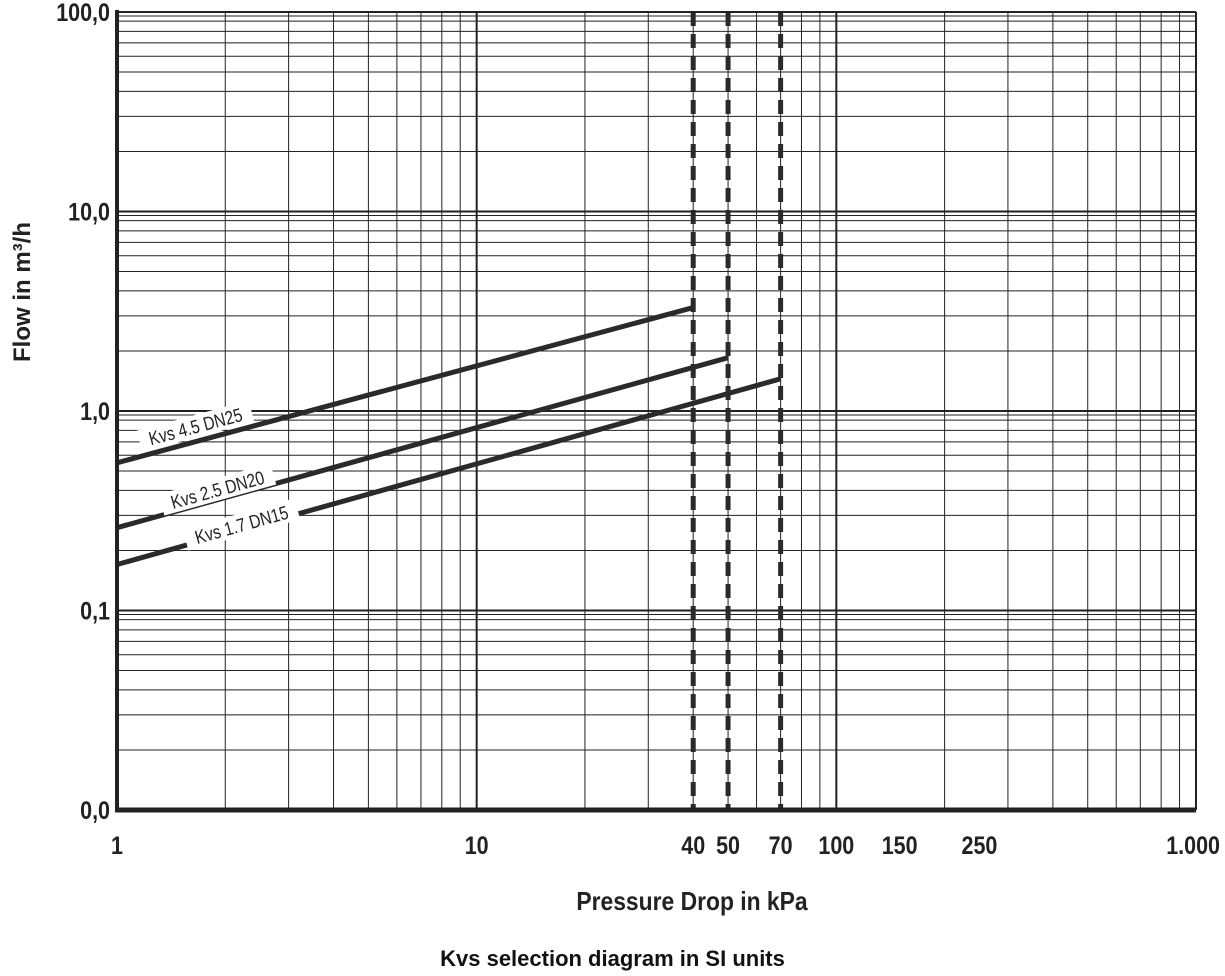  I want to click on x-axis-label: Pressure Drop in kPa, so click(692, 902).